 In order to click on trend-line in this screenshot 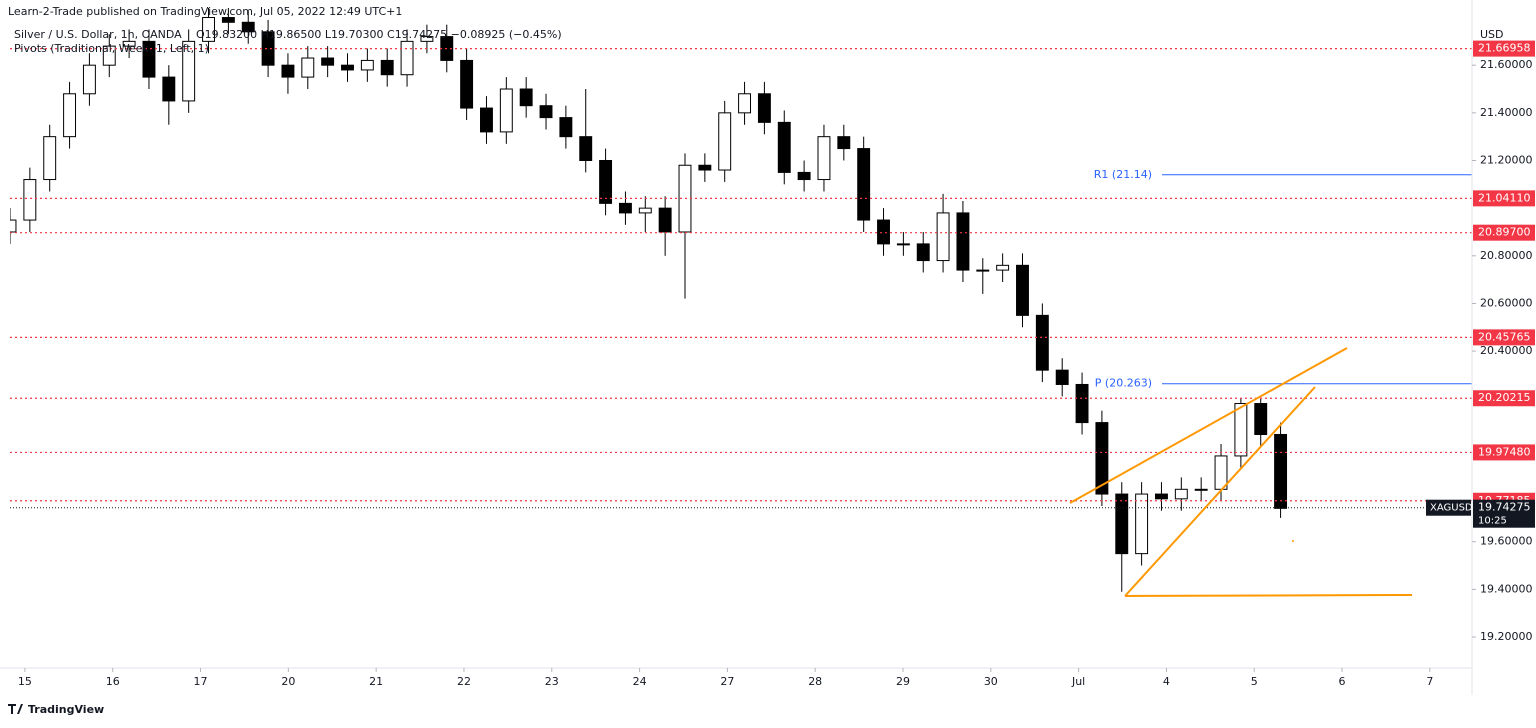, I will do `click(1268, 595)`.